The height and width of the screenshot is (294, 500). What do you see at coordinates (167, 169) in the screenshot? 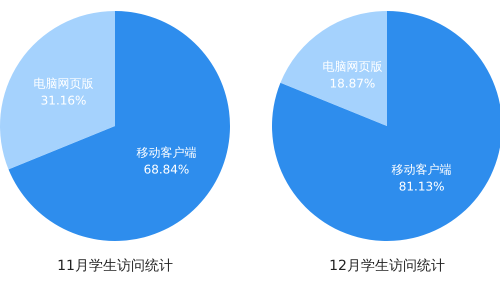
I see `data-label: 68.84%` at bounding box center [167, 169].